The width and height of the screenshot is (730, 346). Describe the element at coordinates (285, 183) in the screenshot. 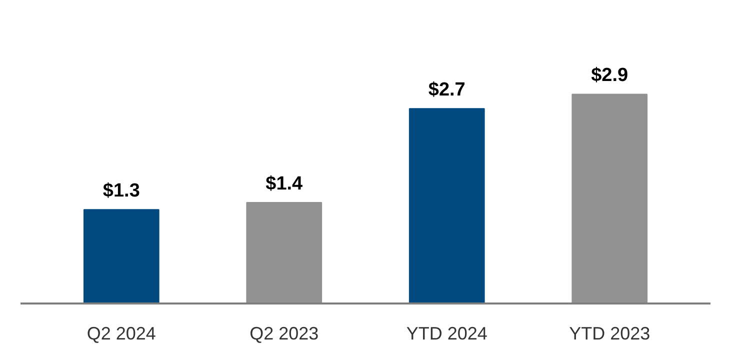

I see `data-label: $1.4` at that location.